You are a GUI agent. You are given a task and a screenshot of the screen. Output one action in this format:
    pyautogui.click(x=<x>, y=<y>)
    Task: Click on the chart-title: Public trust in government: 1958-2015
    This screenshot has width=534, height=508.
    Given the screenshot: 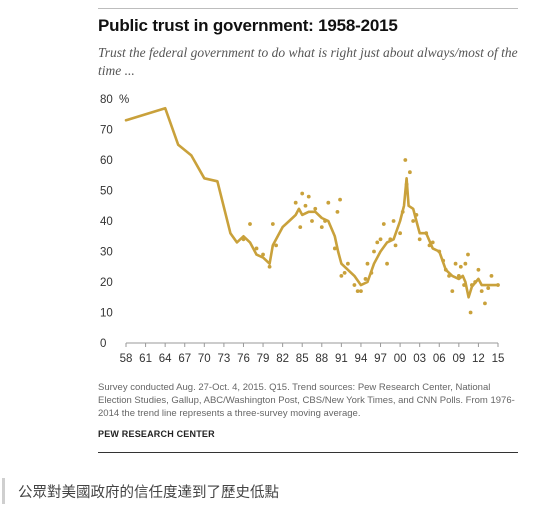 What is the action you would take?
    pyautogui.click(x=248, y=25)
    